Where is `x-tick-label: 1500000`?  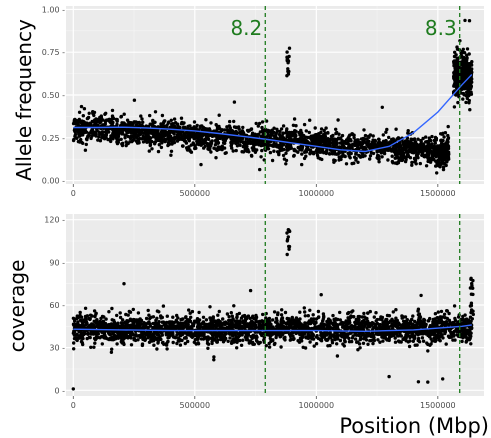 x-tick-label: 1500000 is located at coordinates (438, 405).